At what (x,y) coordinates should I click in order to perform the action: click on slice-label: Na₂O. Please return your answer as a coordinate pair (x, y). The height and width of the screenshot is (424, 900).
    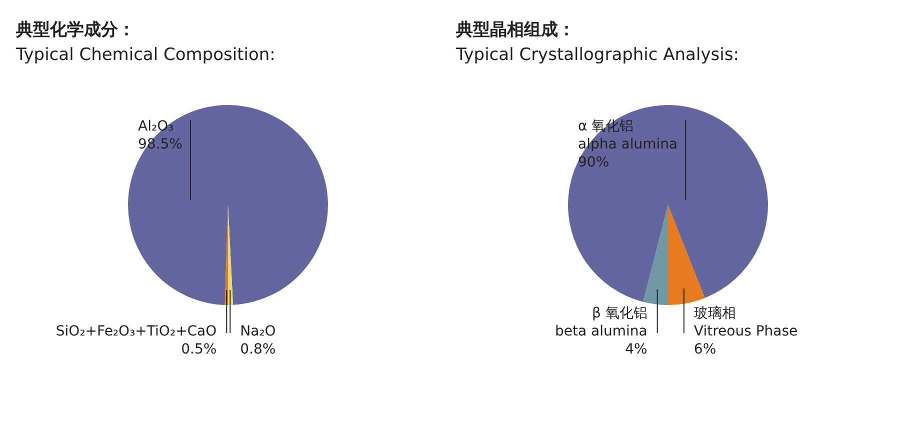
    Looking at the image, I should click on (258, 332).